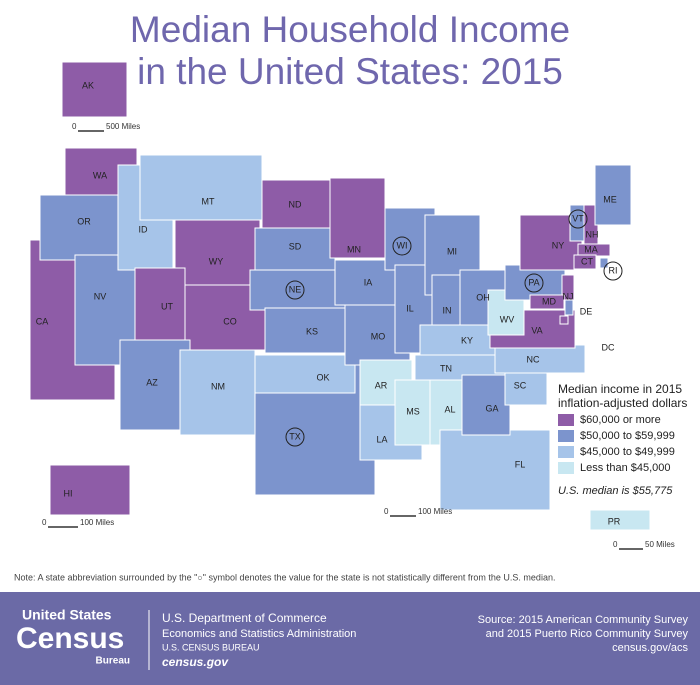 The image size is (700, 685). What do you see at coordinates (84, 221) in the screenshot?
I see `state-label: OR` at bounding box center [84, 221].